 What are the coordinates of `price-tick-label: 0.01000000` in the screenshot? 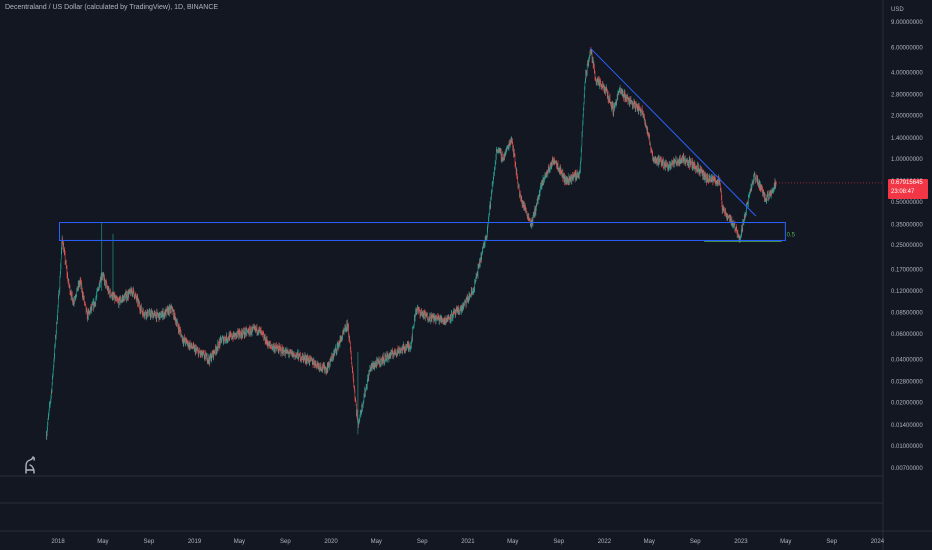 It's located at (907, 447).